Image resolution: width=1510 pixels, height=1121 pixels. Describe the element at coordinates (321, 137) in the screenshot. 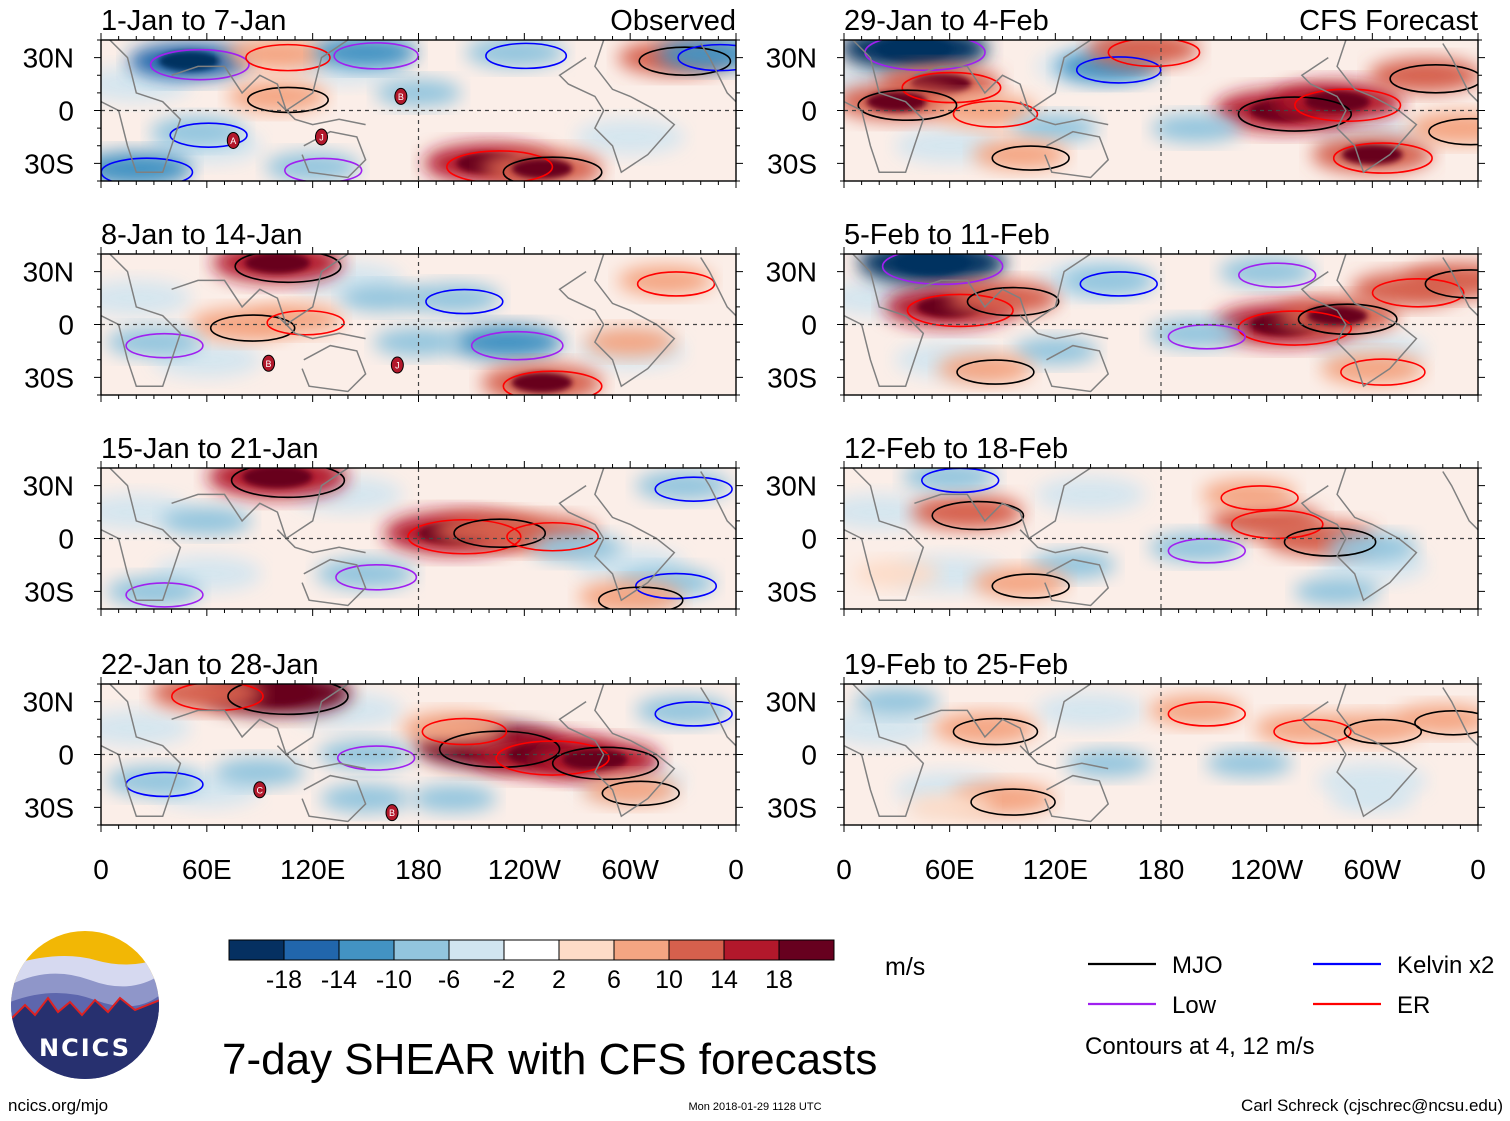

I see `storm-label: J` at that location.